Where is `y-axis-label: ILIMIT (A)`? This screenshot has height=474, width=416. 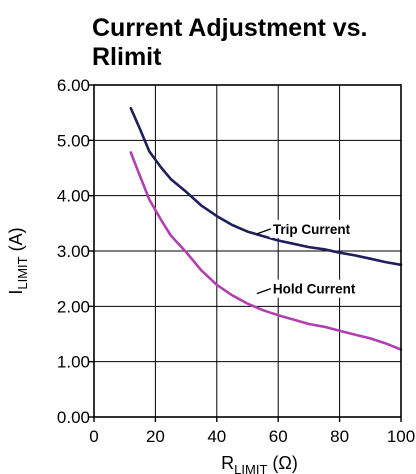
y-axis-label: ILIMIT (A) is located at coordinates (18, 260).